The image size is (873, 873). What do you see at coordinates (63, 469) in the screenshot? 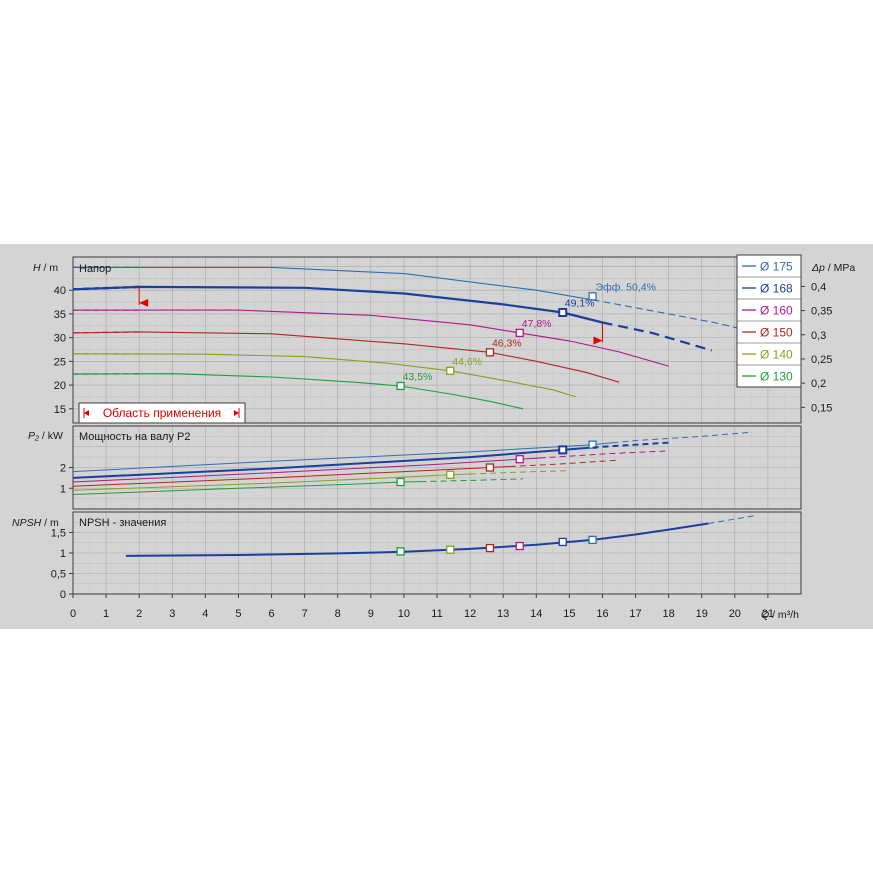
I see `power-tick-label: 2` at bounding box center [63, 469].